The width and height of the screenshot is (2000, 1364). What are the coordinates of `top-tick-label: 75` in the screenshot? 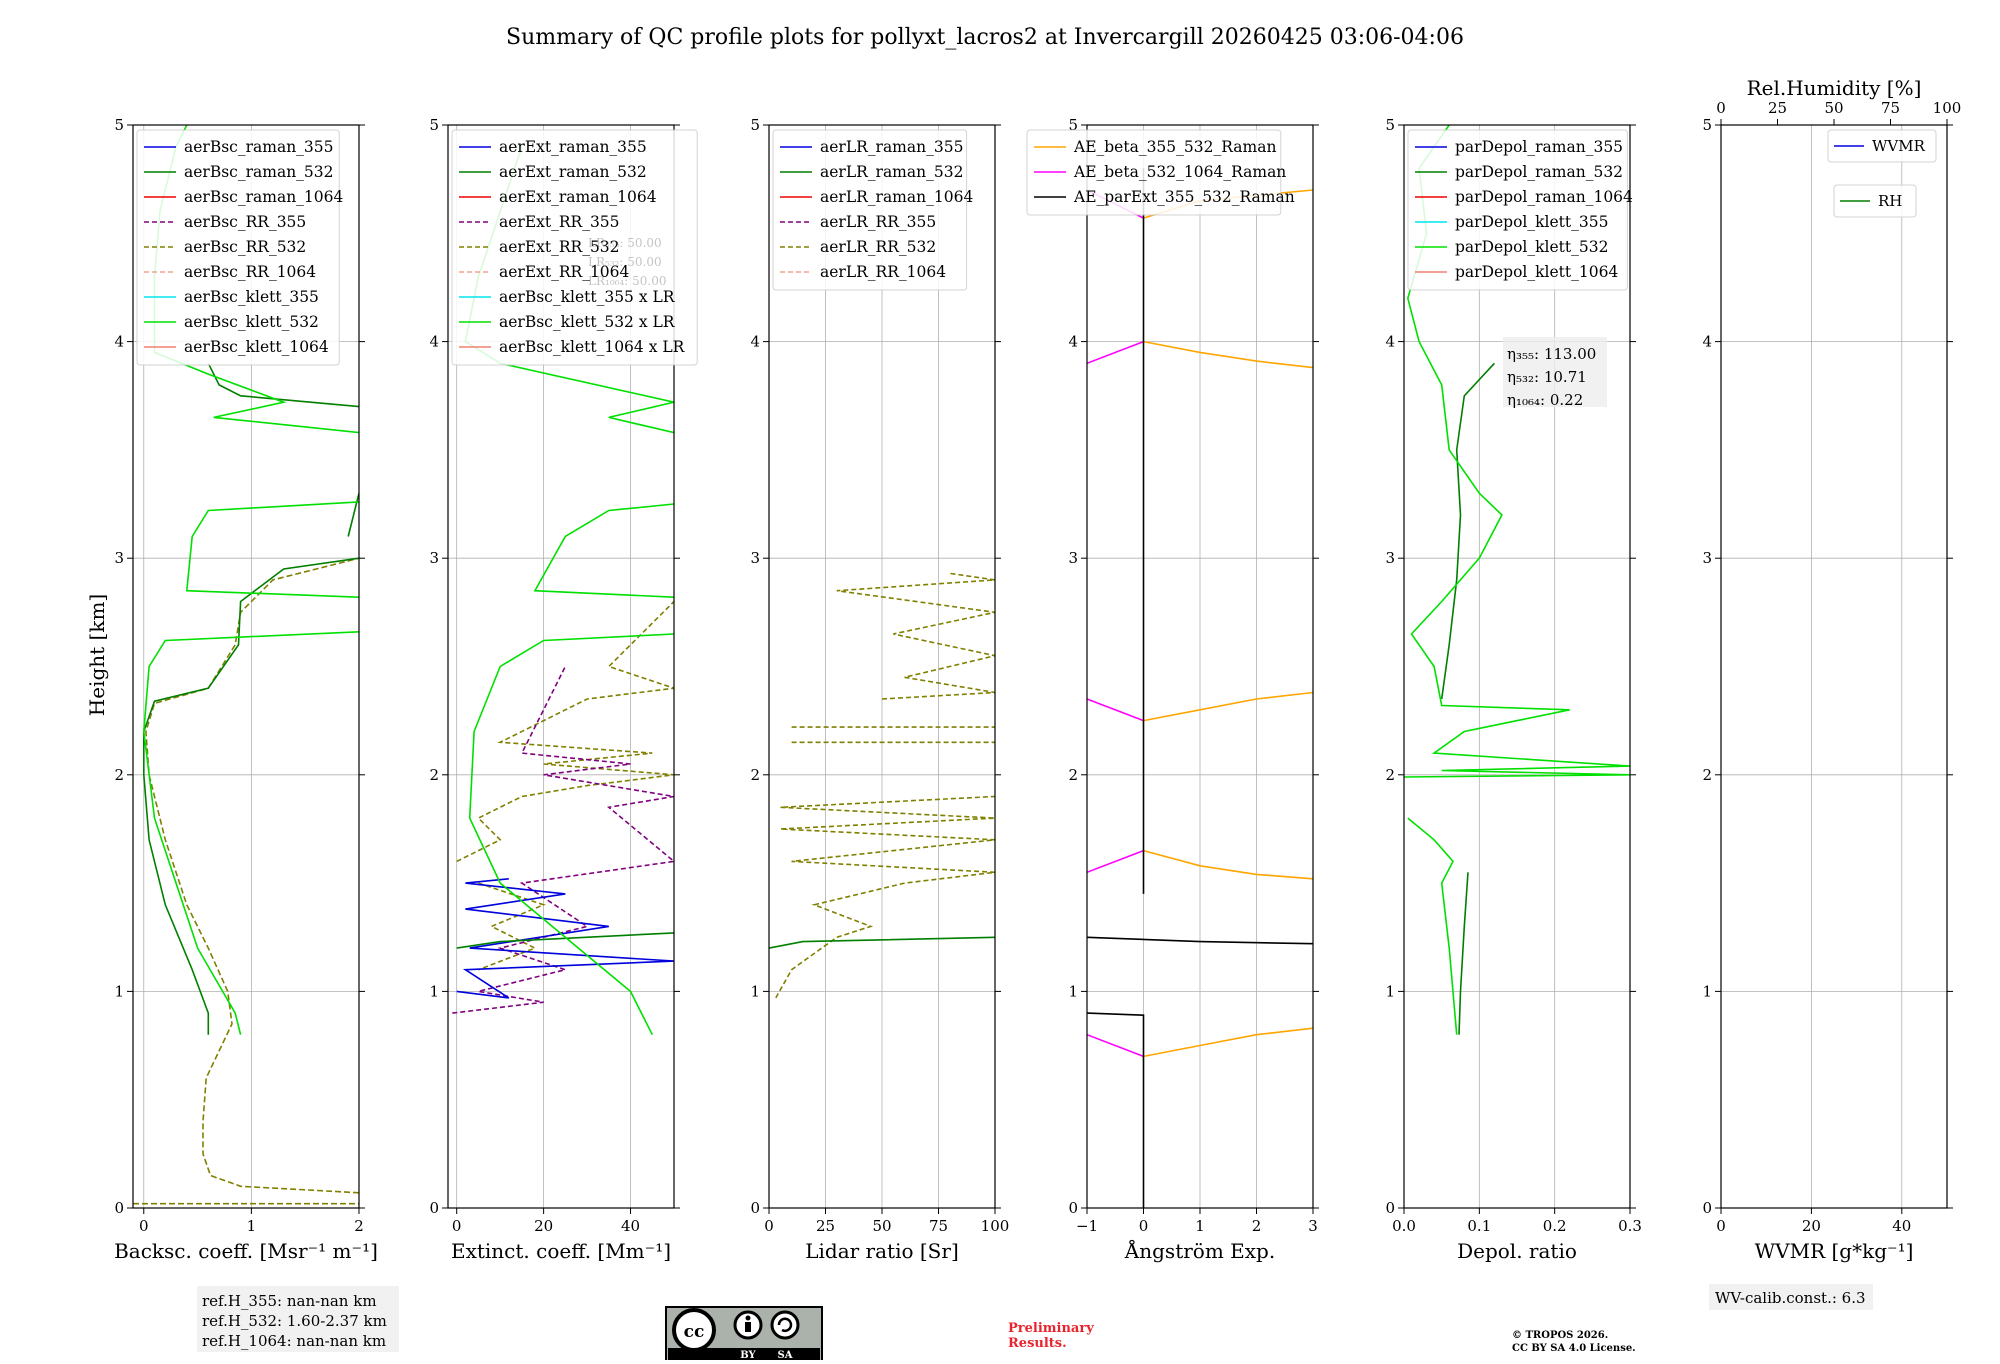 It's located at (1890, 108).